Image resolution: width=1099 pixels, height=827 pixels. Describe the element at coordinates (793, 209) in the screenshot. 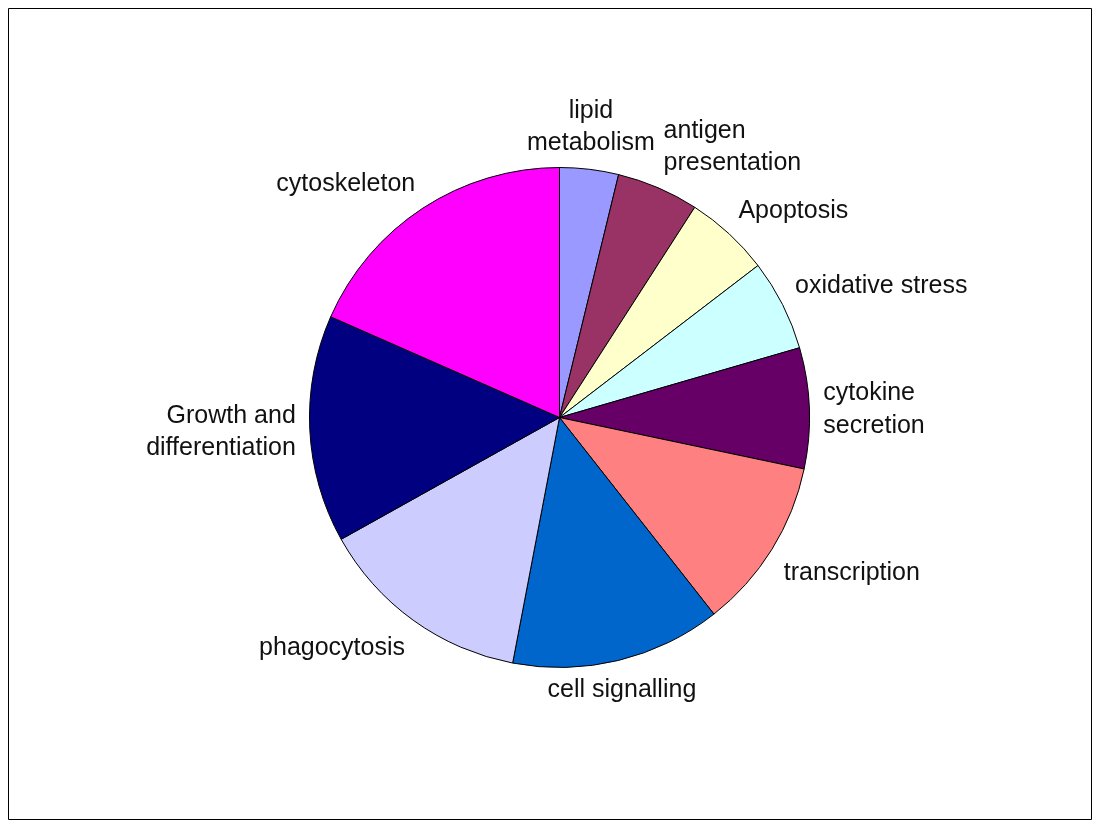

I see `slice-label: Apoptosis` at that location.